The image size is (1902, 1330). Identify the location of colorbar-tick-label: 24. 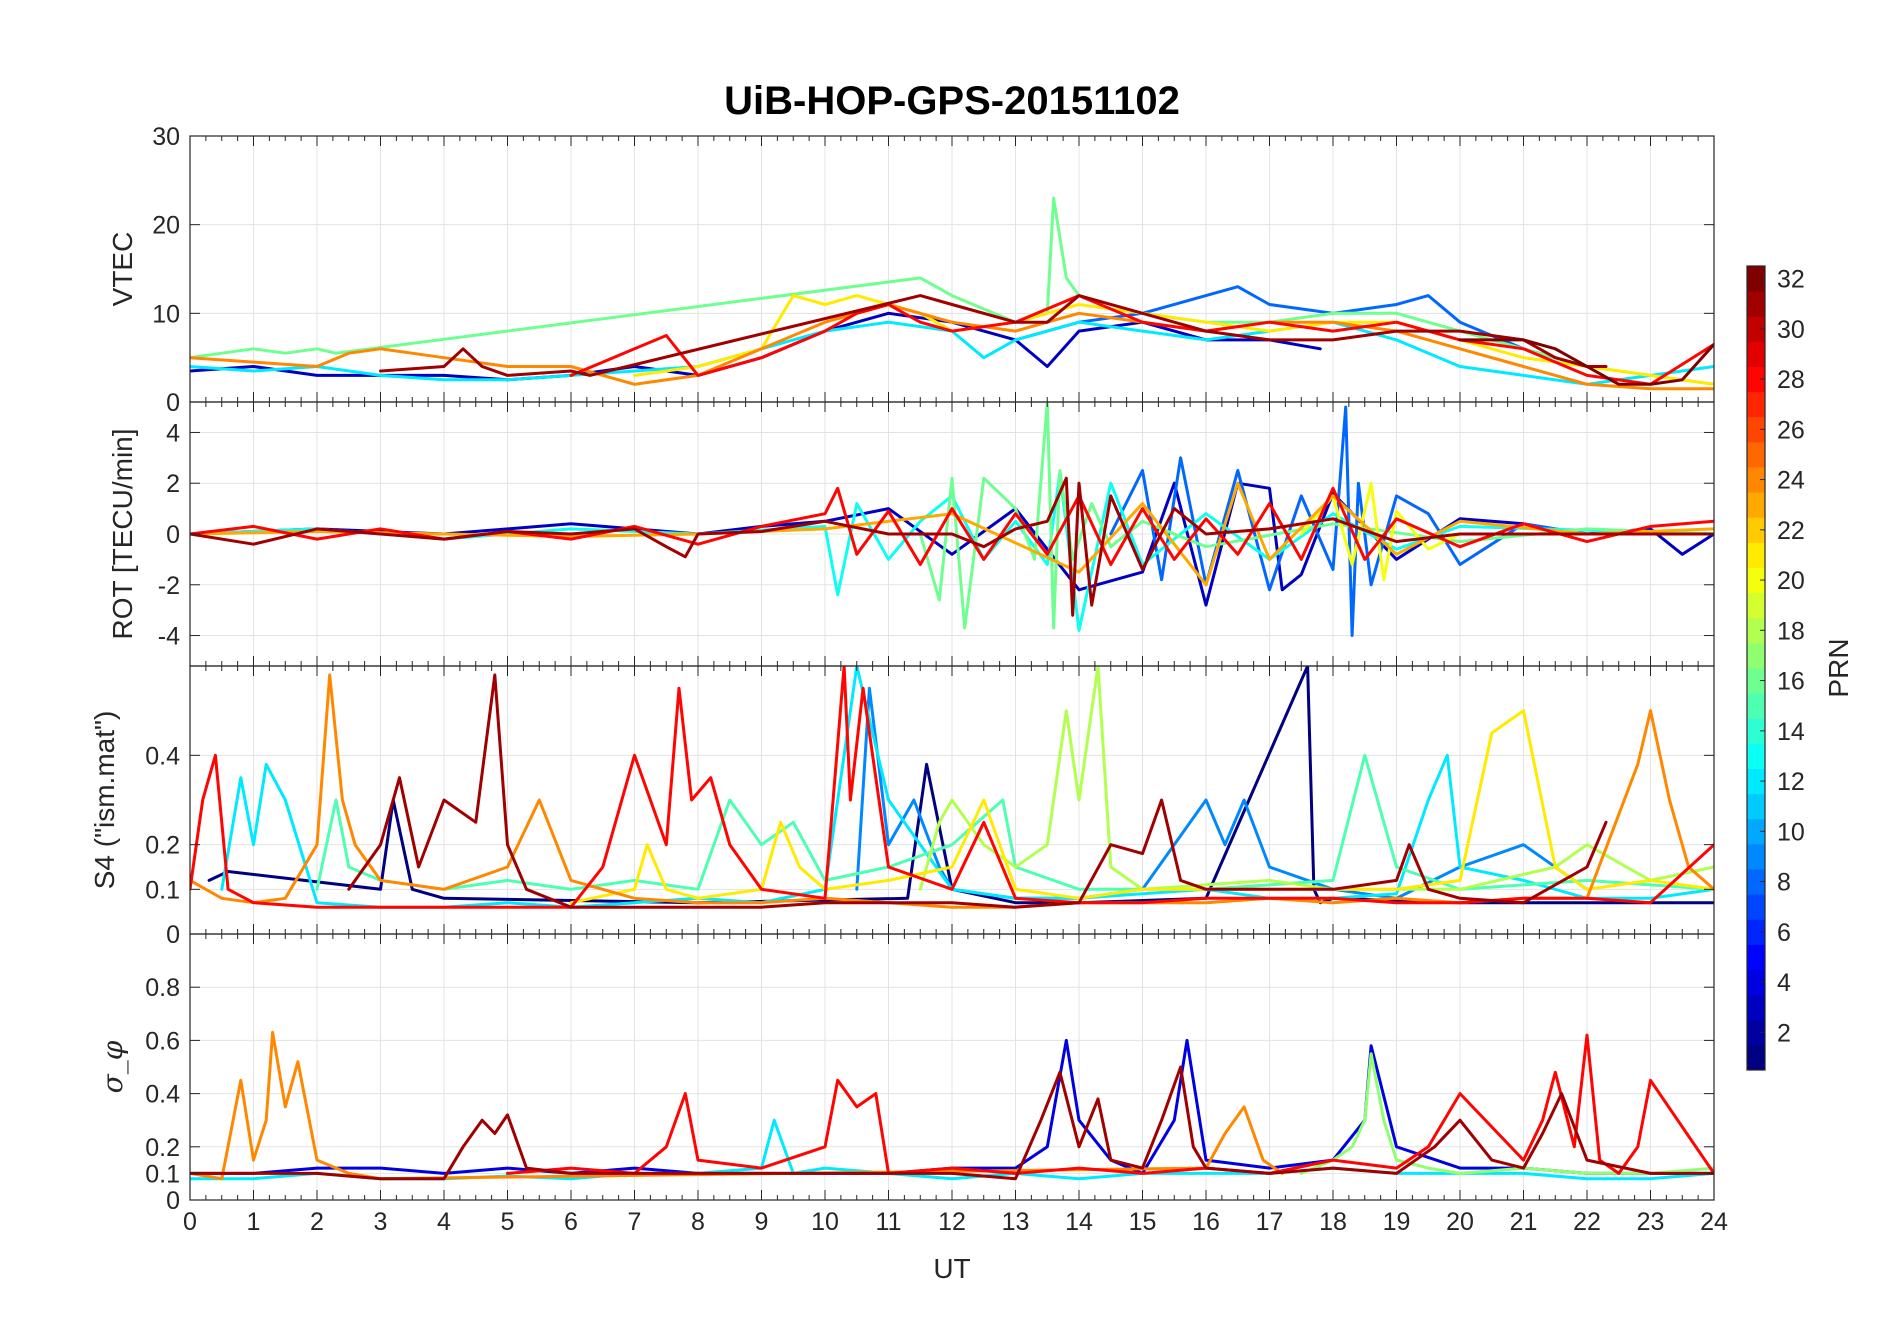
(1791, 481).